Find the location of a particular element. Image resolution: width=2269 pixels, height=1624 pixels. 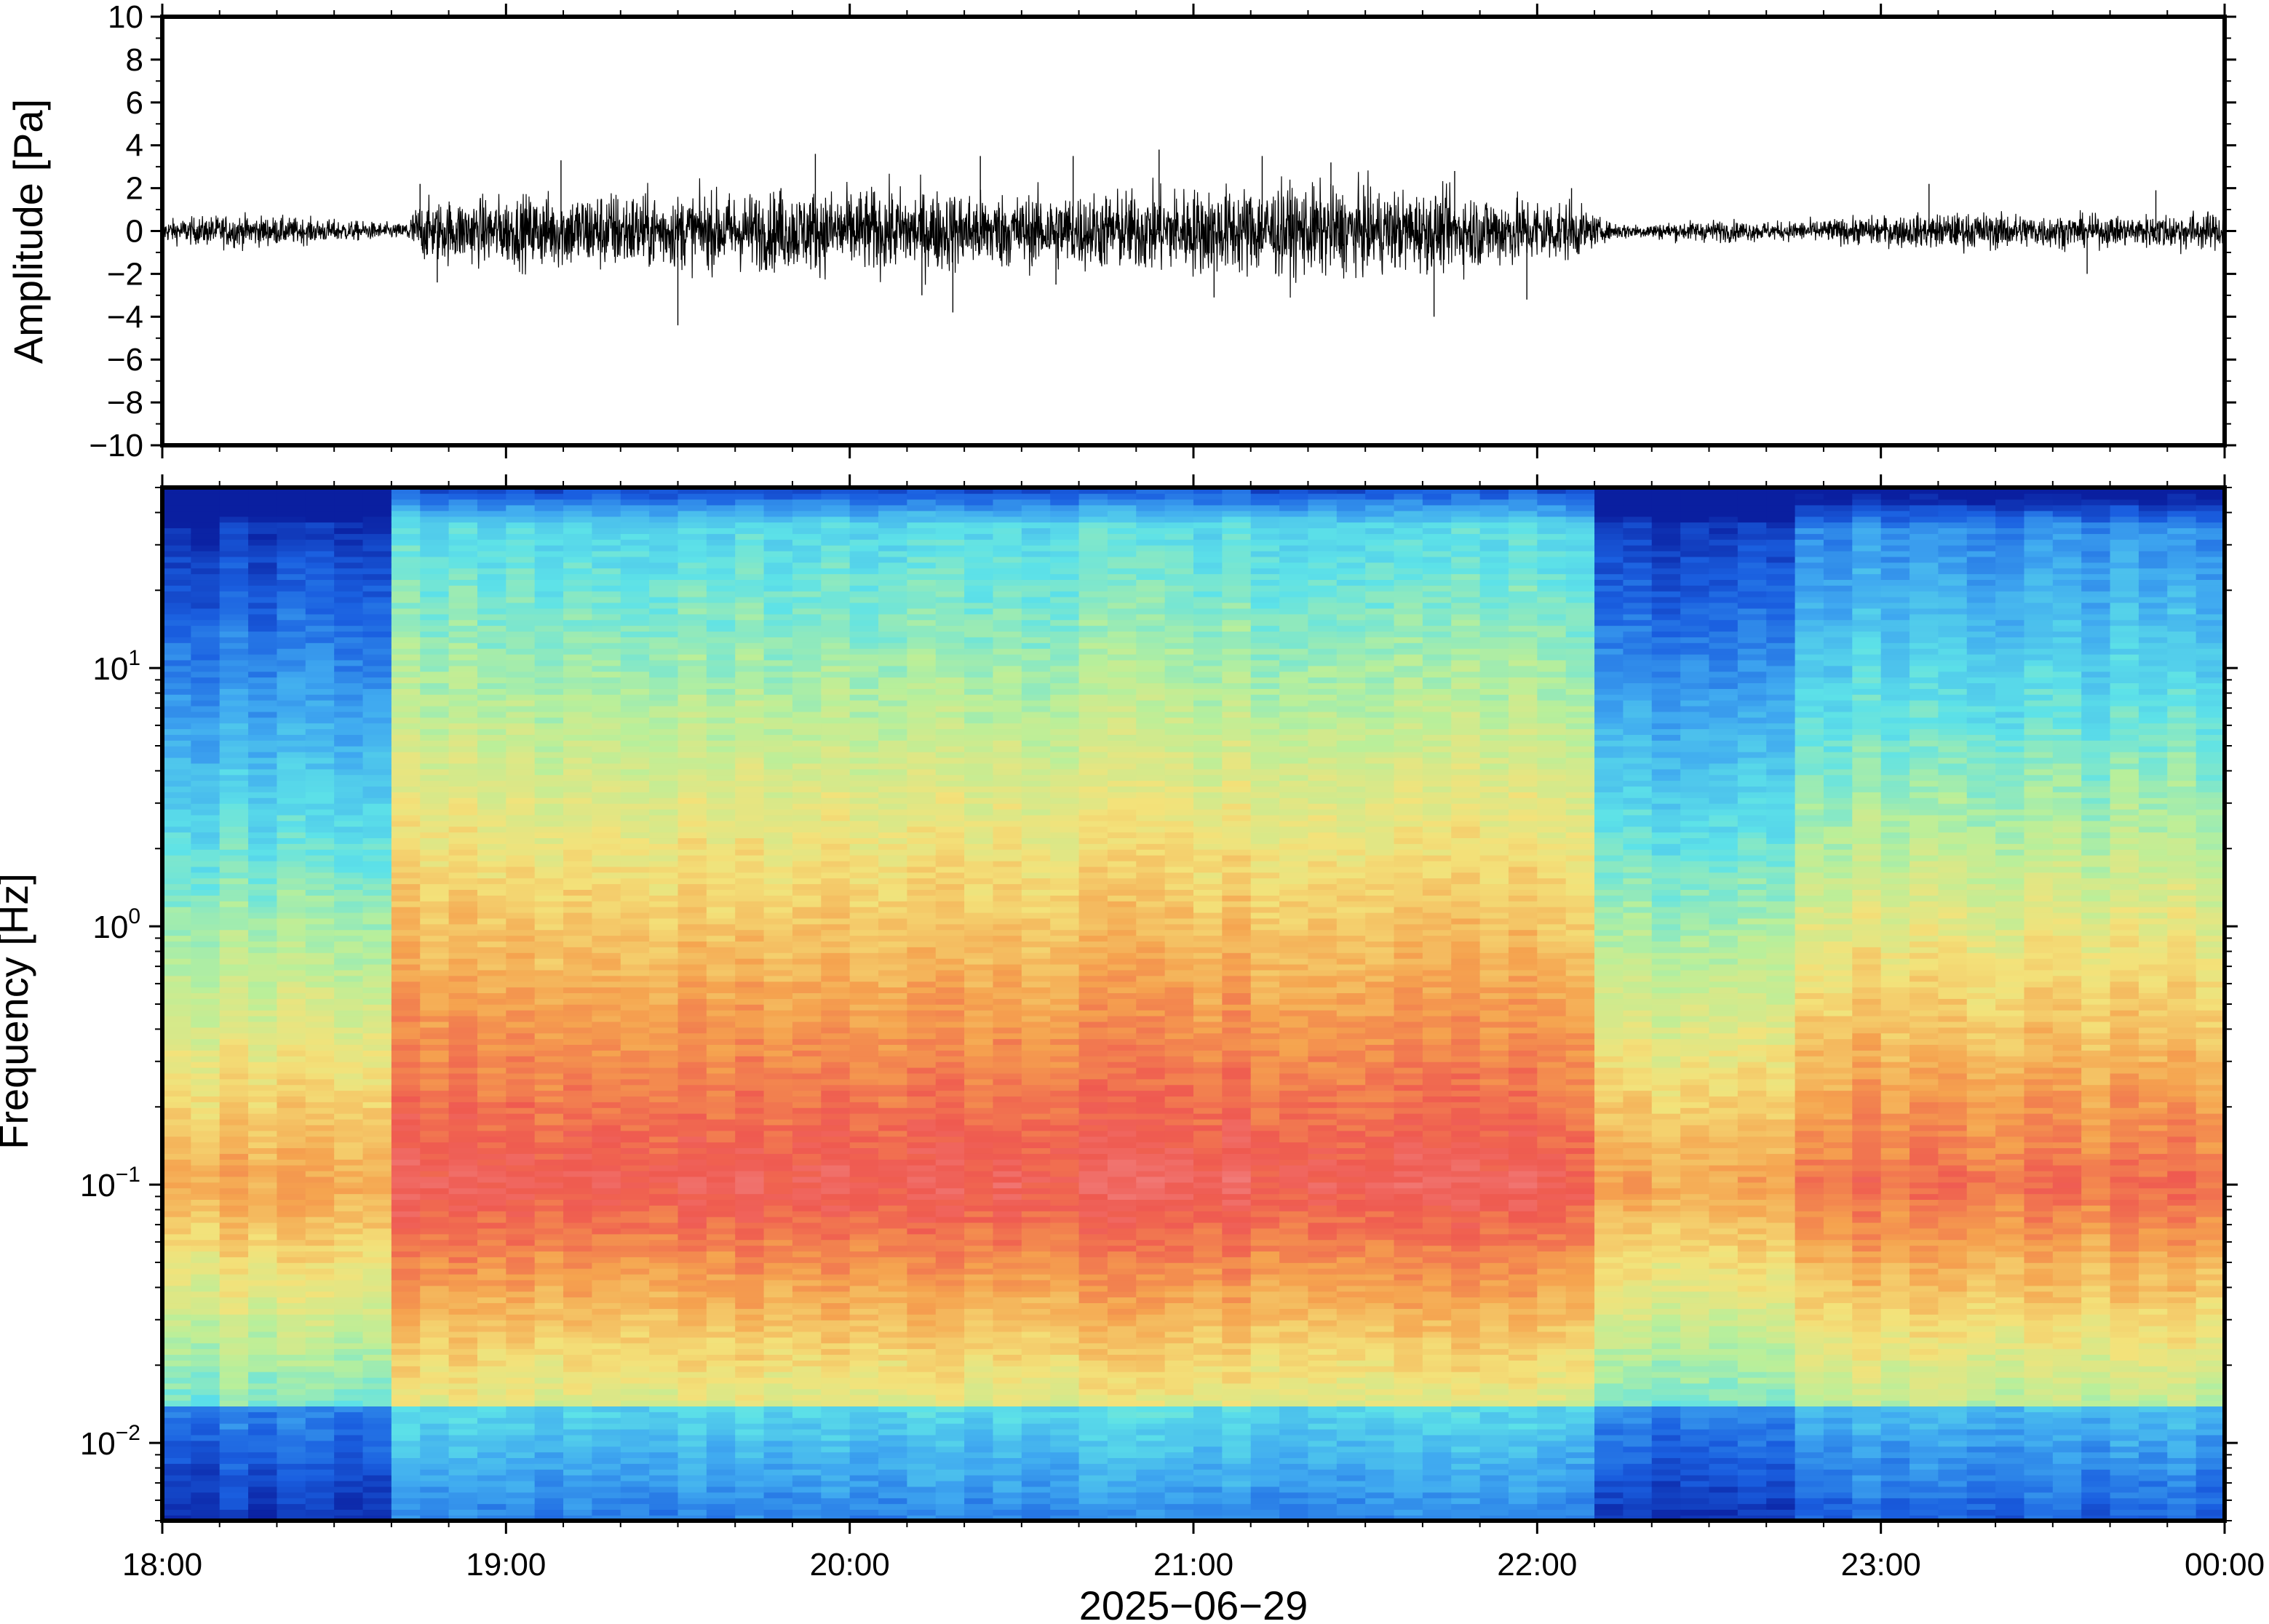

waveform-line is located at coordinates (1193, 234).